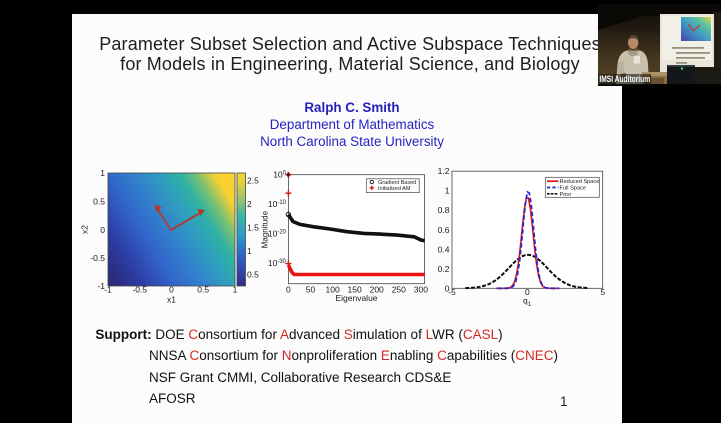 The width and height of the screenshot is (721, 423). What do you see at coordinates (356, 298) in the screenshot?
I see `svg-text: Eigenvalue` at bounding box center [356, 298].